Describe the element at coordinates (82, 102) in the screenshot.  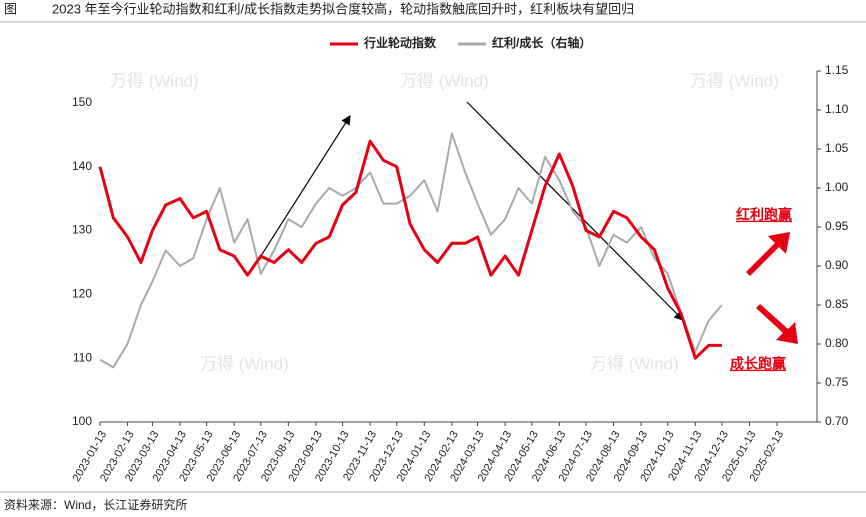
I see `y-tick-label: 150` at that location.